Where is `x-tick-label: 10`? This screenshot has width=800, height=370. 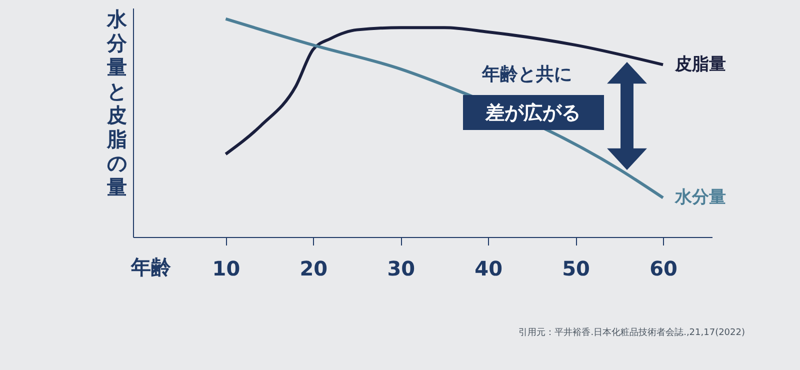 x-tick-label: 10 is located at coordinates (226, 268).